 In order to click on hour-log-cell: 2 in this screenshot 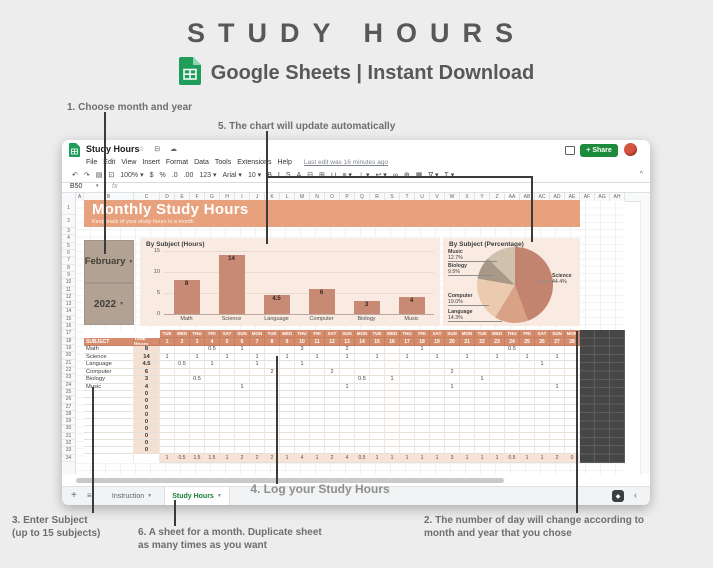, I will do `click(272, 372)`.